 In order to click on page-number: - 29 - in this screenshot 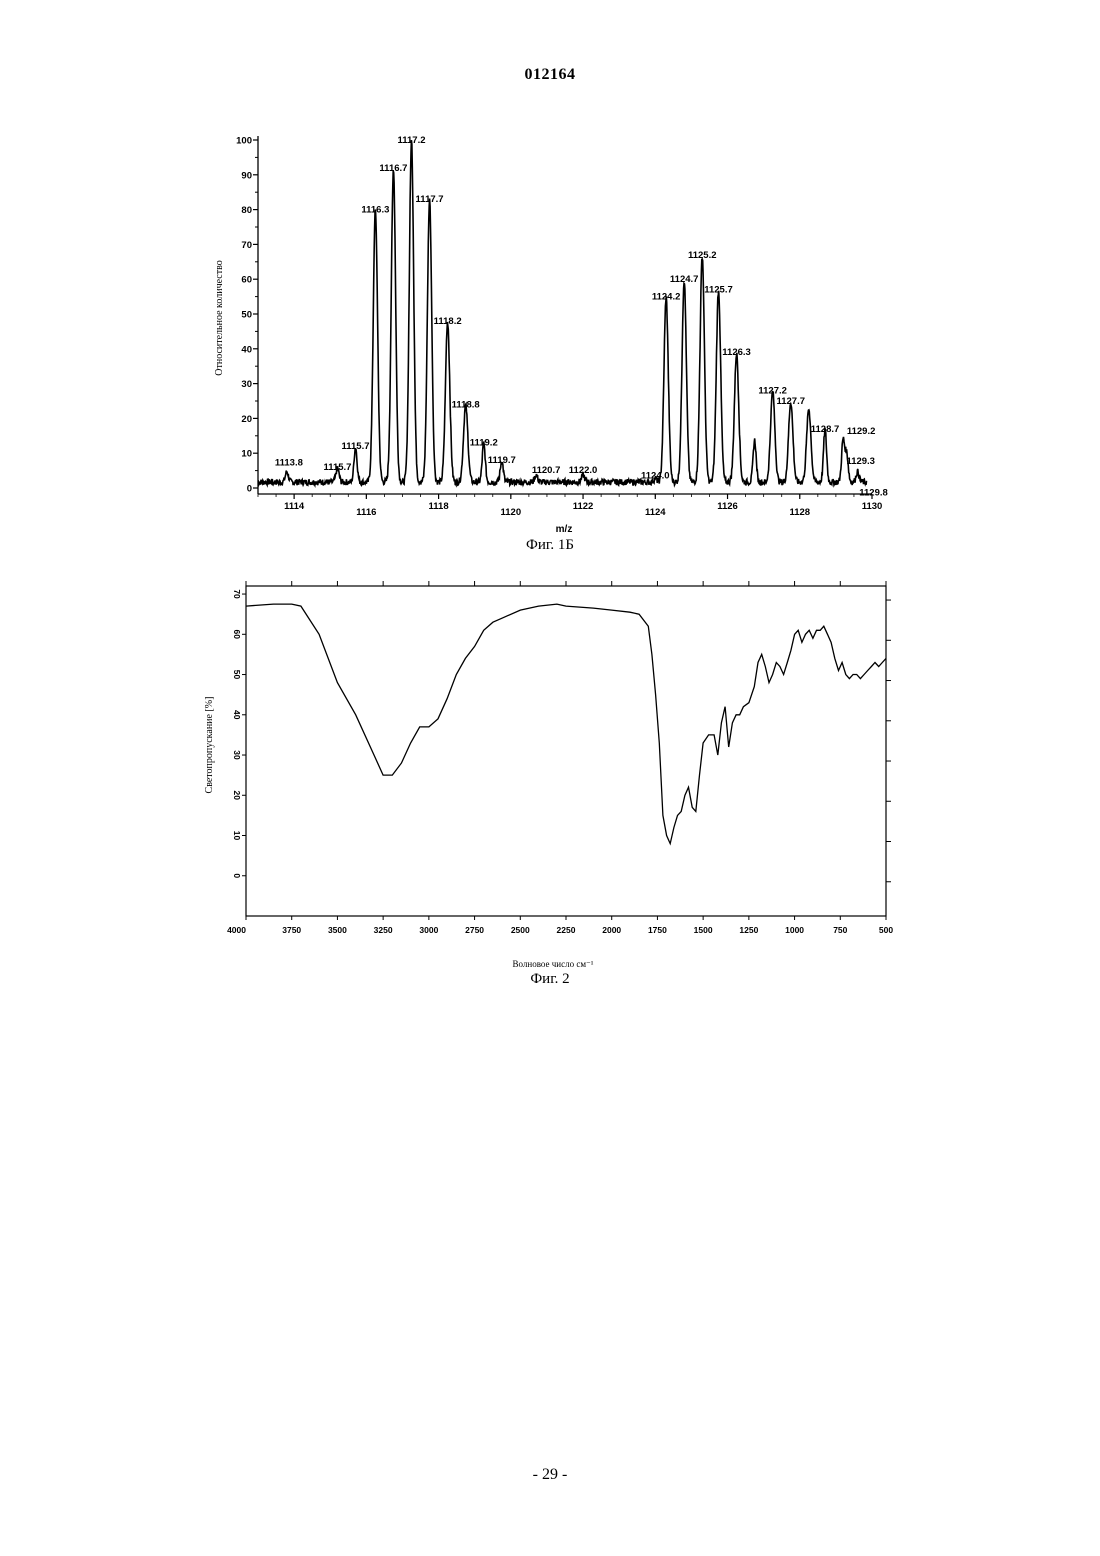, I will do `click(550, 1475)`.